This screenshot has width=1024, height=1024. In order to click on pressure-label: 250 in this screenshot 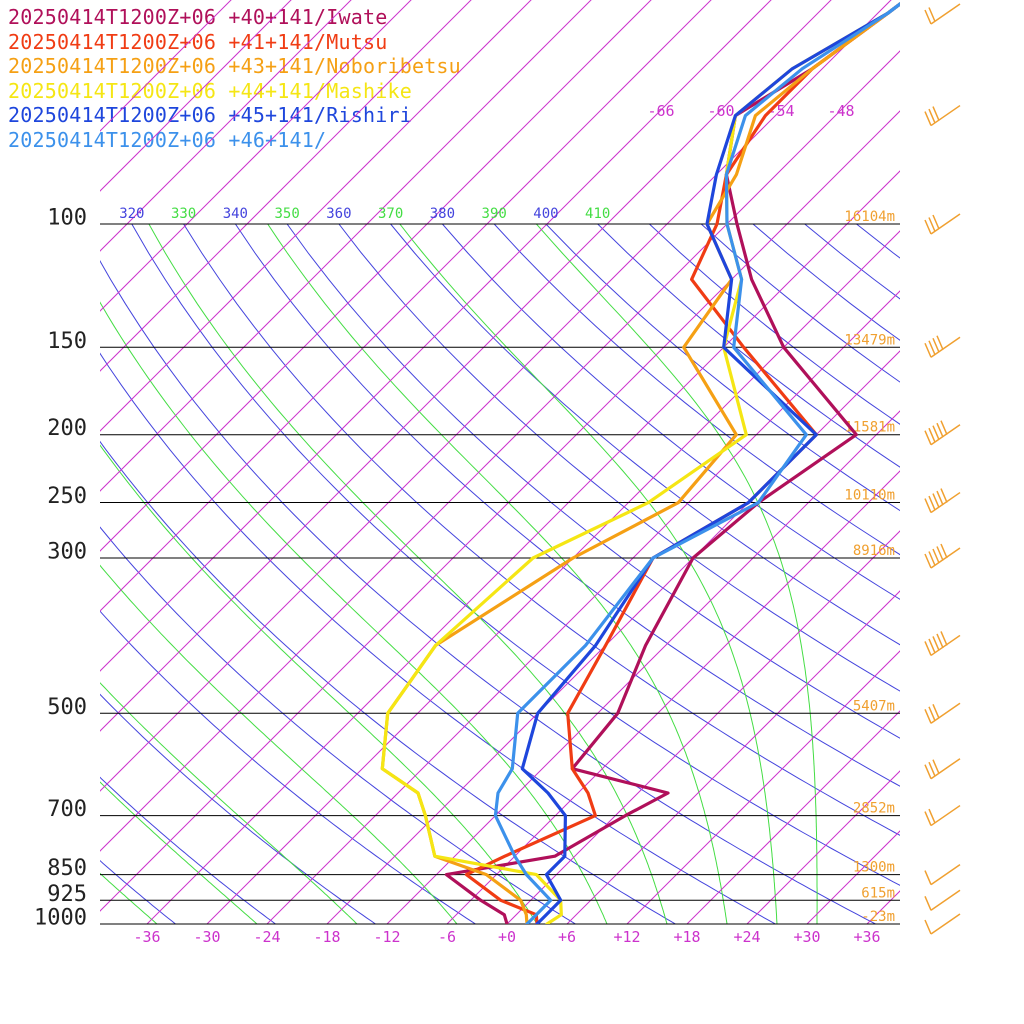, I will do `click(67, 496)`.